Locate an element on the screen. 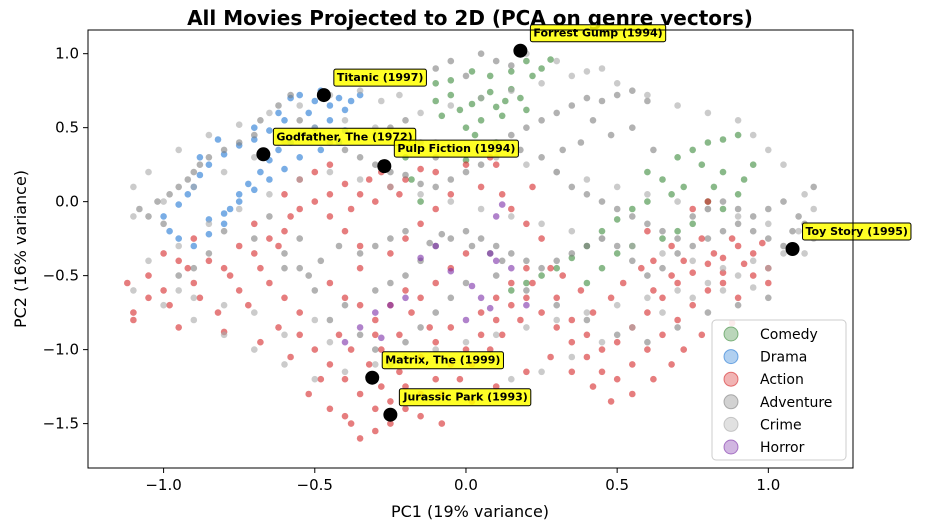 This screenshot has width=928, height=530. legend-label-crime: Crime is located at coordinates (781, 425).